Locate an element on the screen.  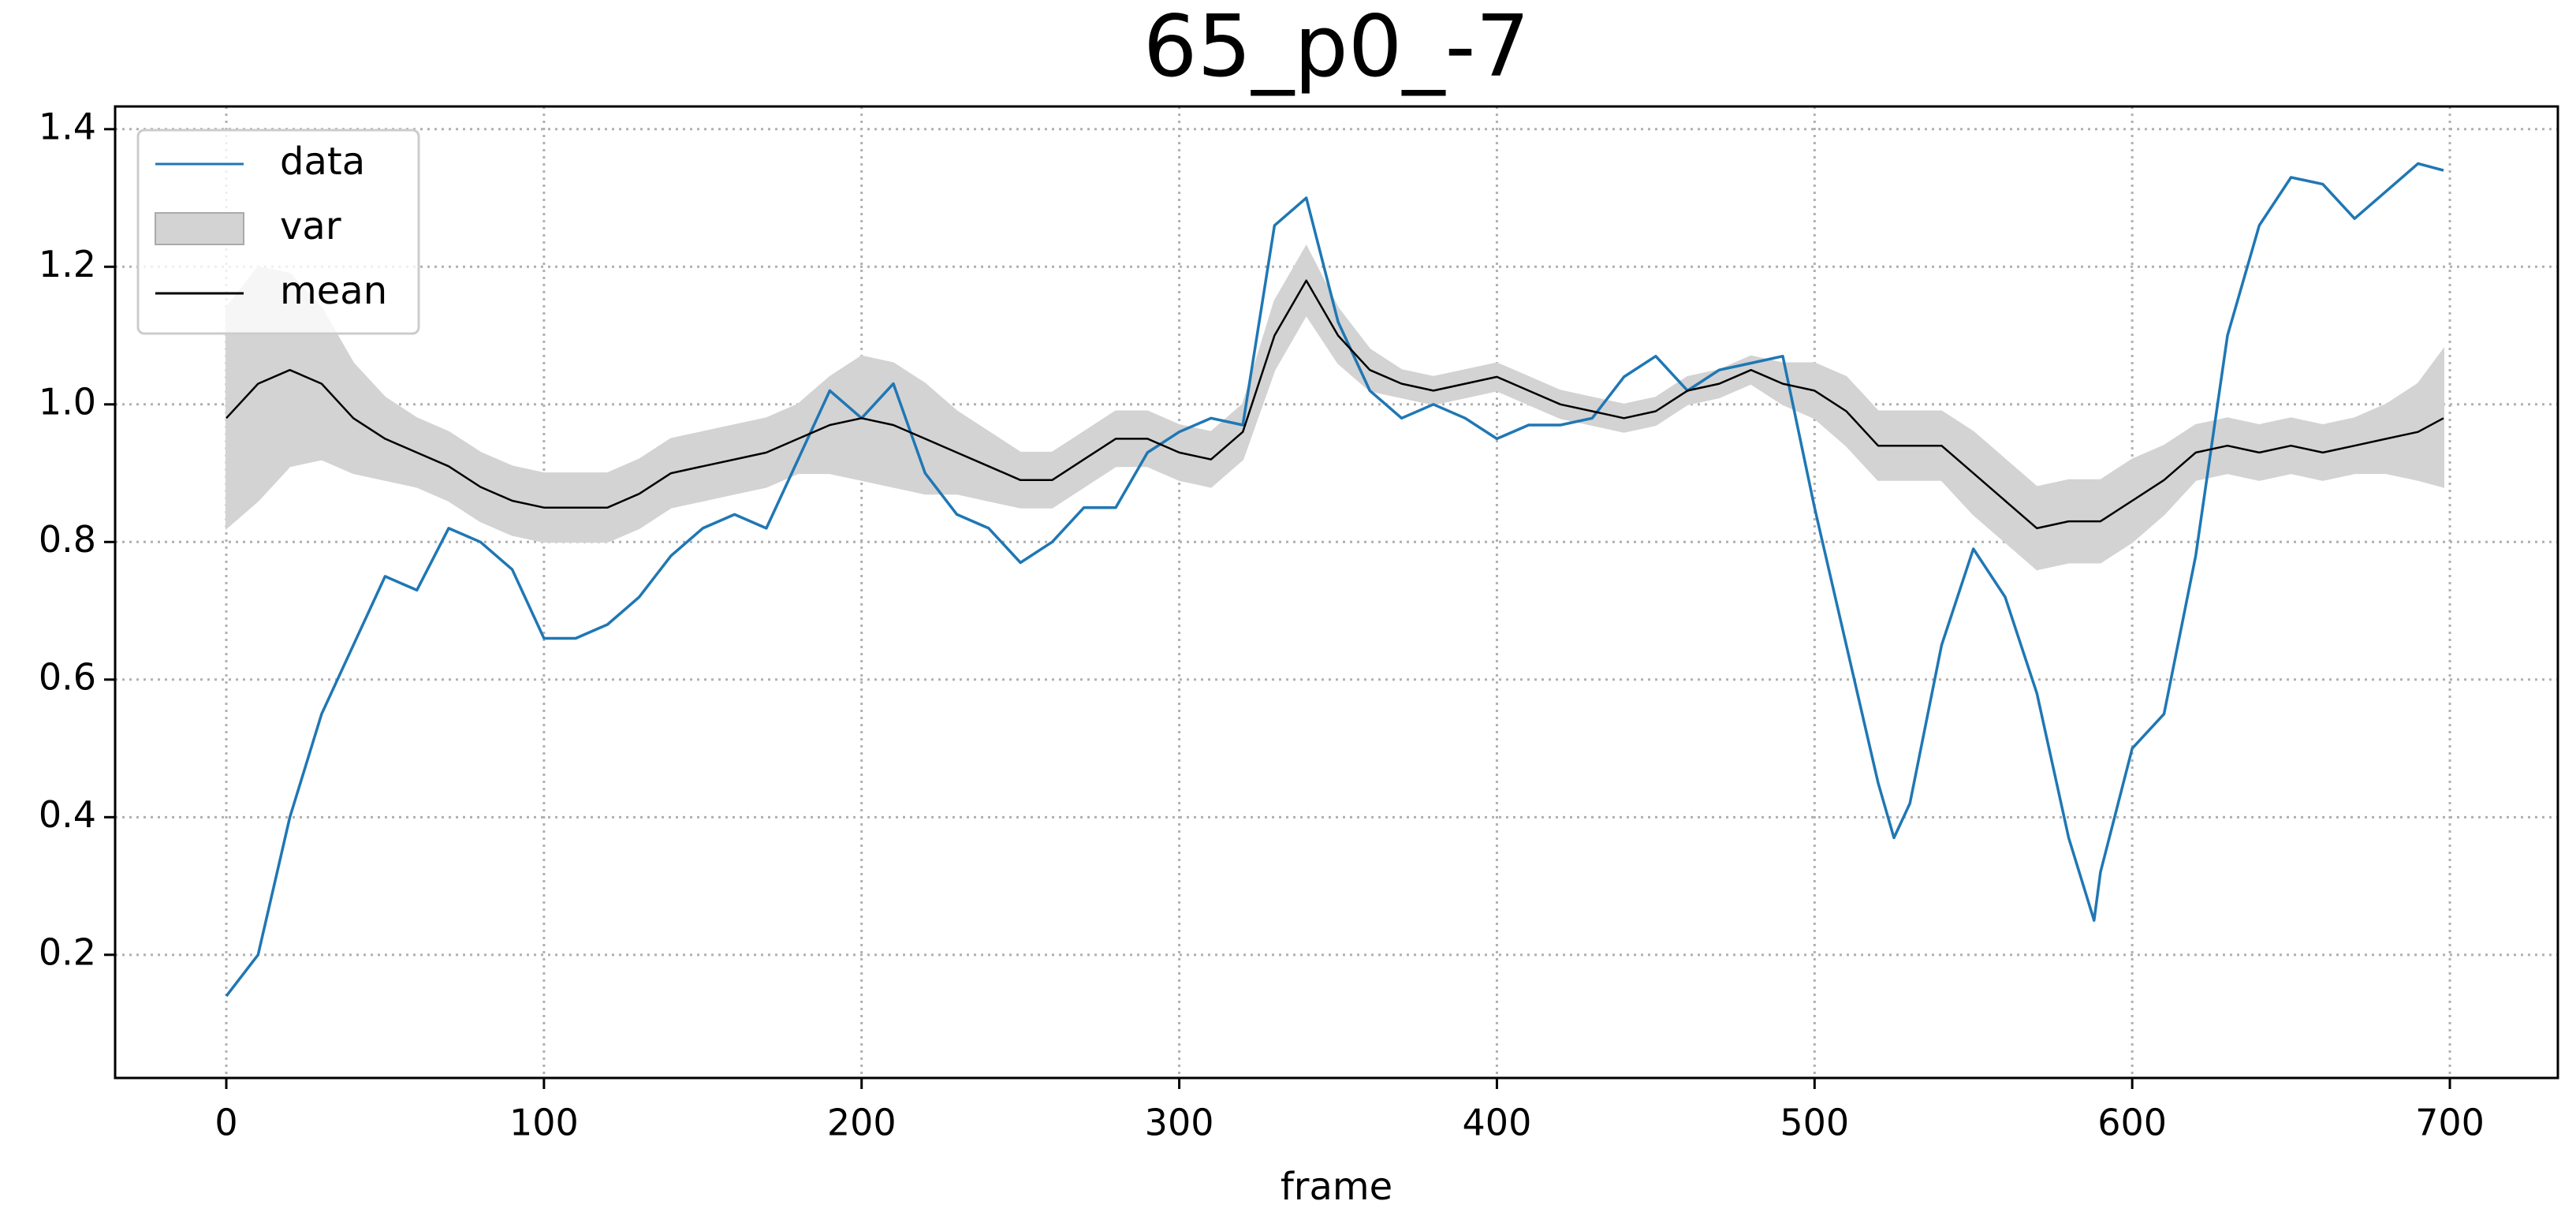
y-tick-label: 1.2 is located at coordinates (67, 264).